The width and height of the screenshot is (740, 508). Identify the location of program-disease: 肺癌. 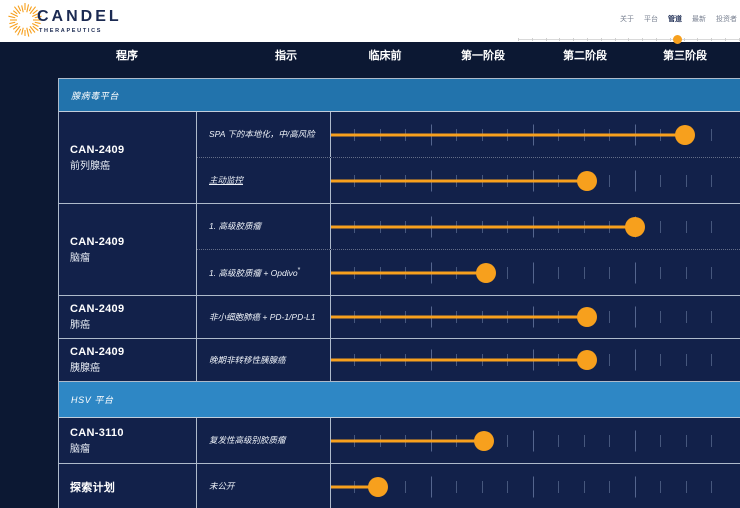
(80, 325).